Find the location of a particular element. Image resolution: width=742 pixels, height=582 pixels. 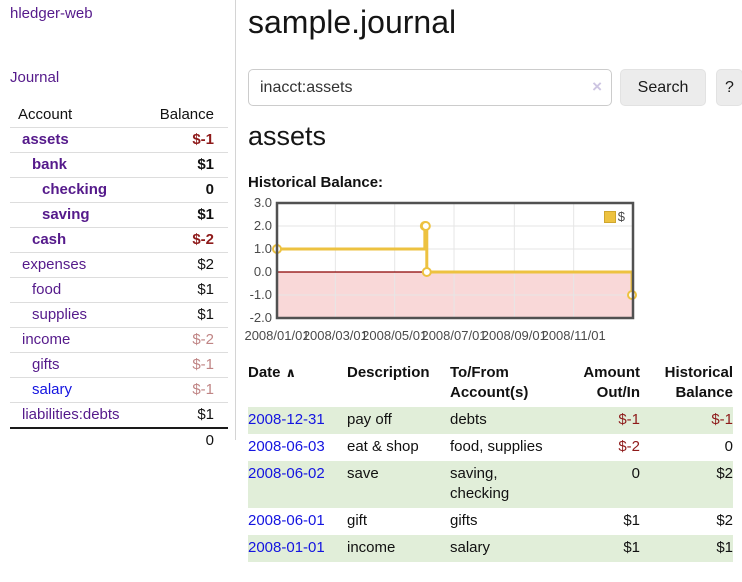

register-row: 2008-06-02 save saving, checking 0 $2 is located at coordinates (490, 484).